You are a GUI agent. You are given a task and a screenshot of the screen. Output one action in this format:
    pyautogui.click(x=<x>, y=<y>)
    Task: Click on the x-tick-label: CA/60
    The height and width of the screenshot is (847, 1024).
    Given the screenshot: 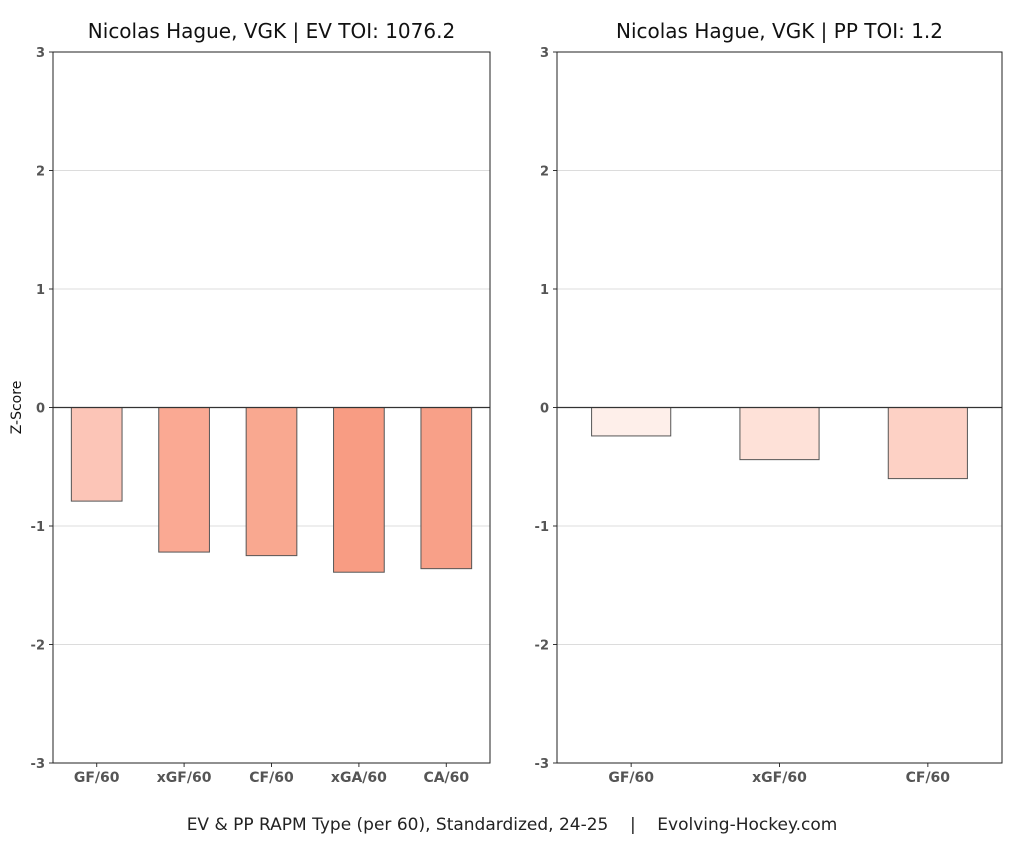 What is the action you would take?
    pyautogui.click(x=446, y=778)
    